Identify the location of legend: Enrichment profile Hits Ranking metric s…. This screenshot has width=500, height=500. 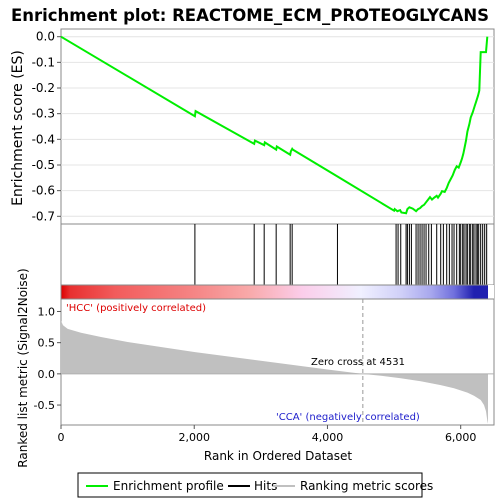
(255, 485).